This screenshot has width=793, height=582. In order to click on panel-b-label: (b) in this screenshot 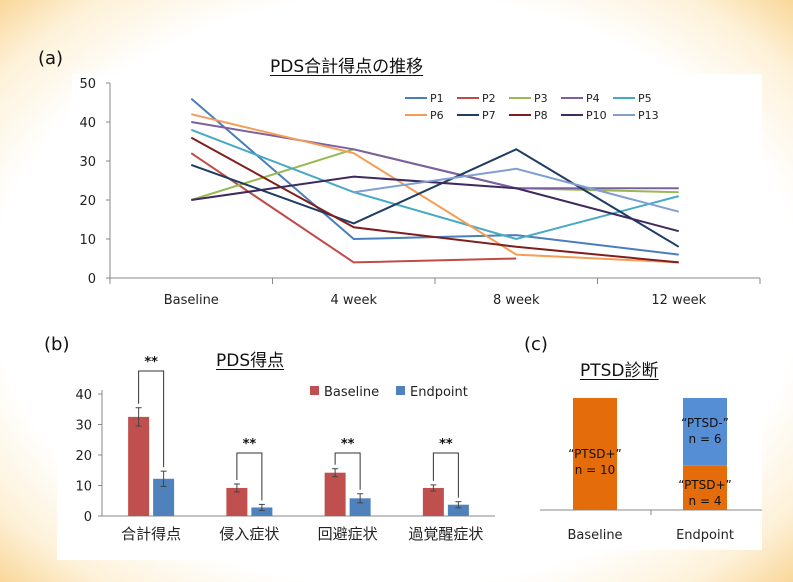, I will do `click(57, 344)`.